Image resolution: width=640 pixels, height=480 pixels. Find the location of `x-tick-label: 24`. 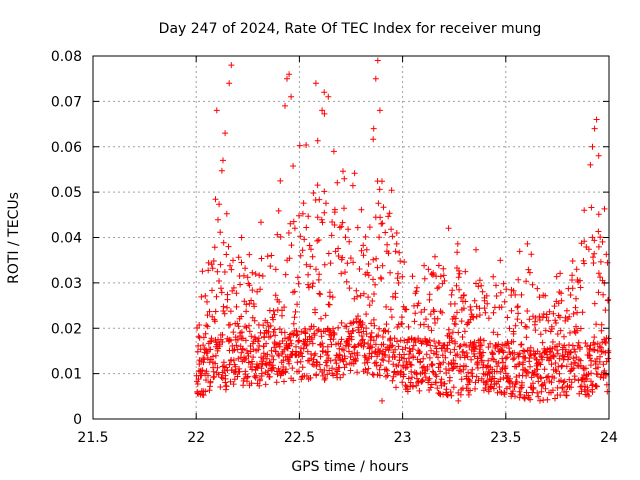

x-tick-label: 24 is located at coordinates (609, 438).